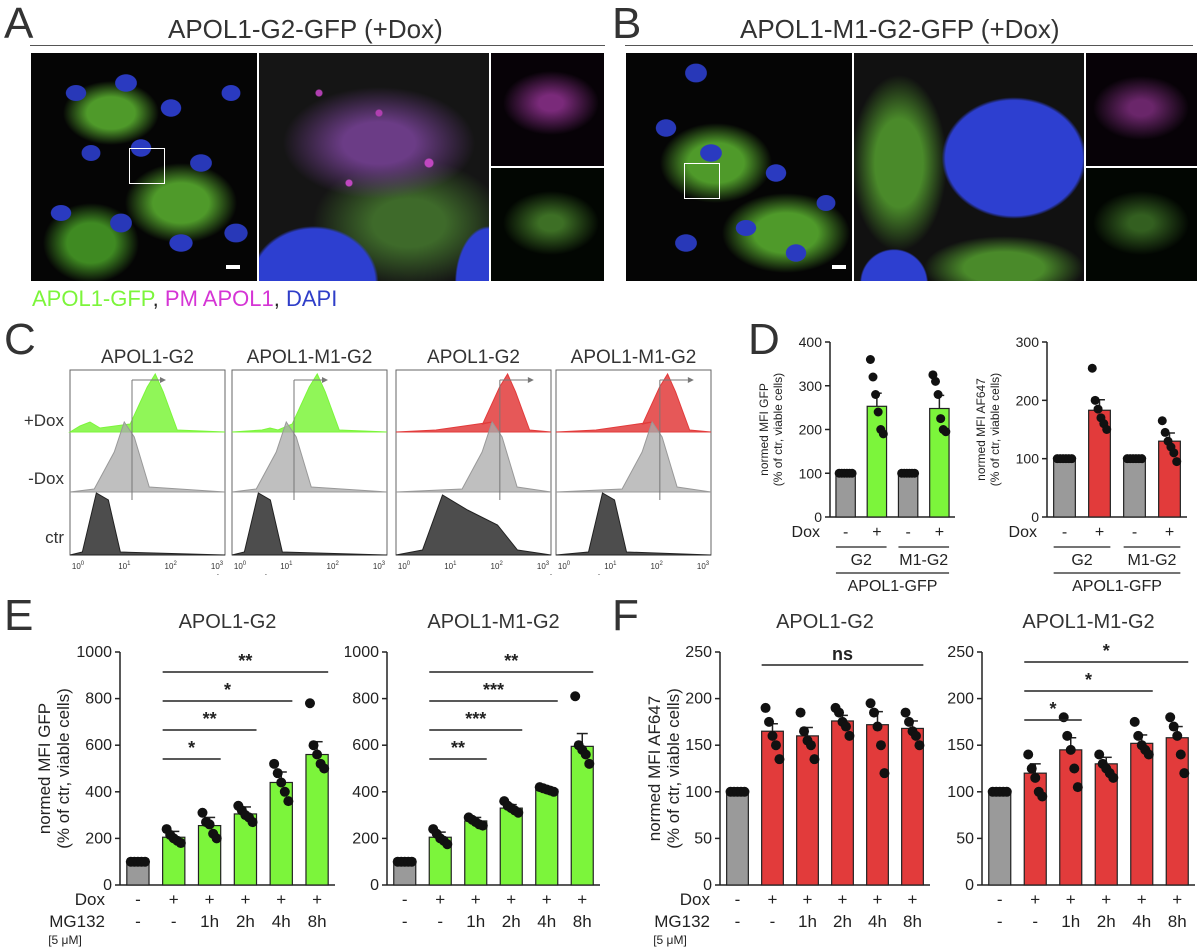  Describe the element at coordinates (286, 566) in the screenshot. I see `flow-tick-label: 10¹` at that location.